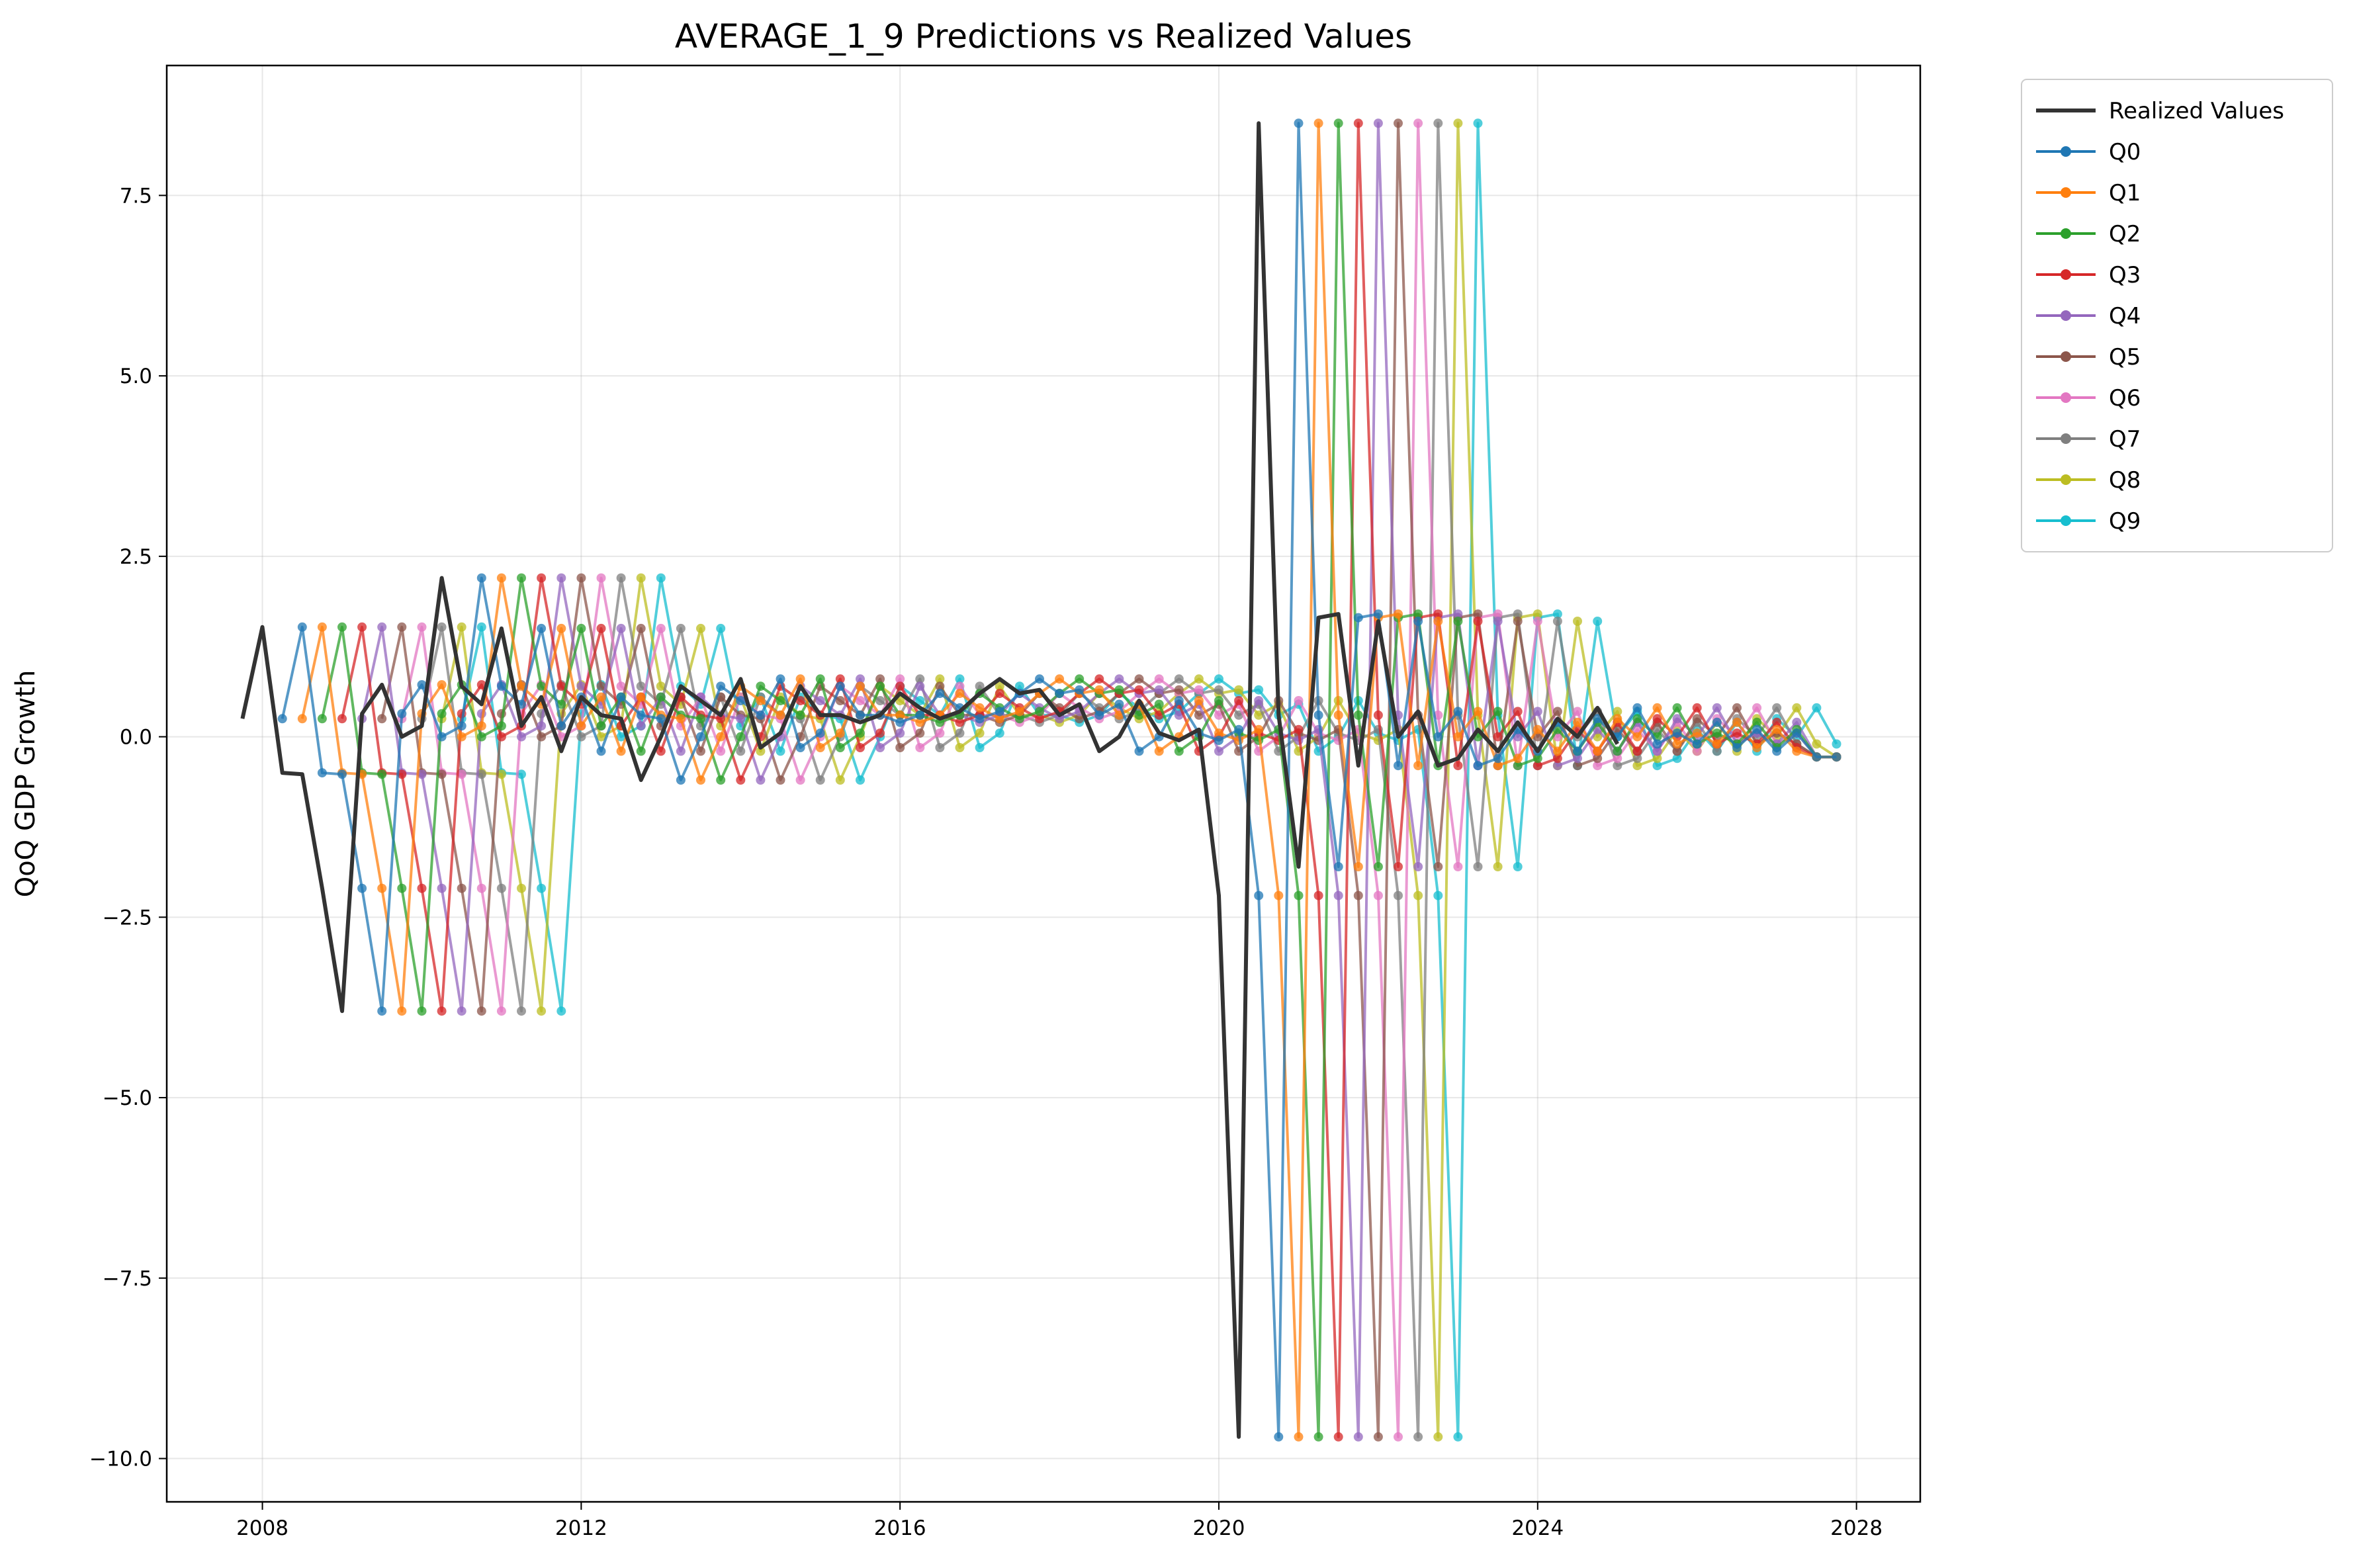  I want to click on y-tick-label: −5.0, so click(127, 1098).